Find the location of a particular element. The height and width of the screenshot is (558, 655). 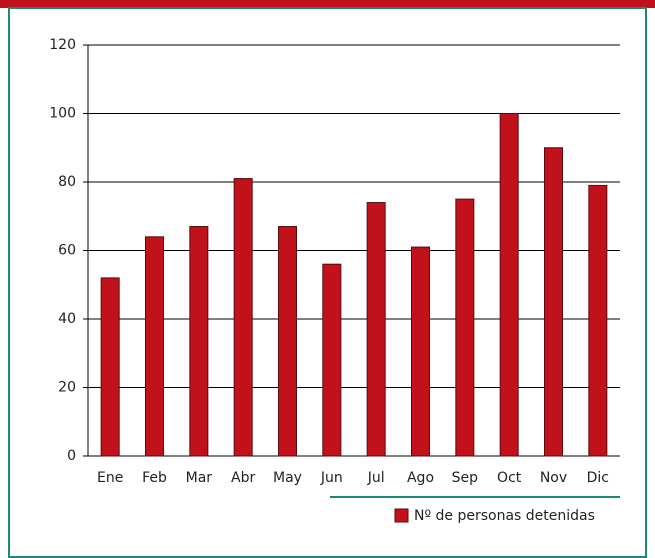

x-tick-label: Jun is located at coordinates (331, 478).